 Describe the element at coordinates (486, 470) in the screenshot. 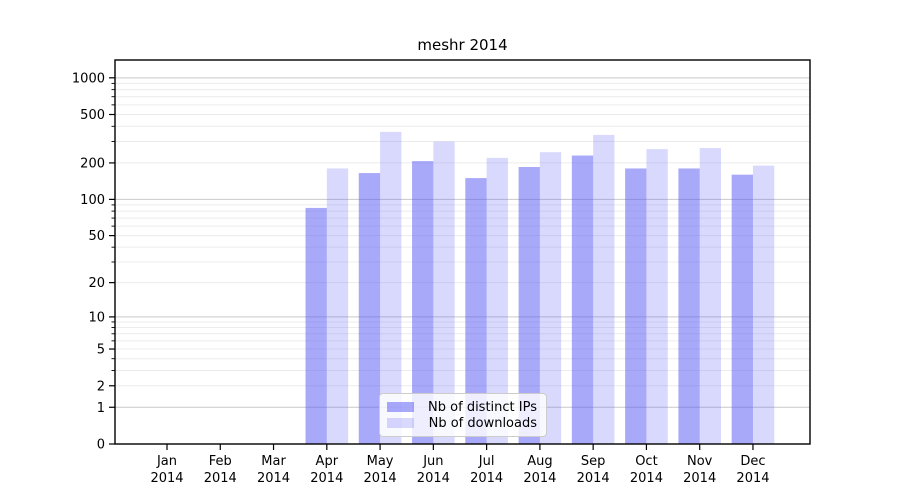

I see `x-tick-label: Jul 2014` at that location.